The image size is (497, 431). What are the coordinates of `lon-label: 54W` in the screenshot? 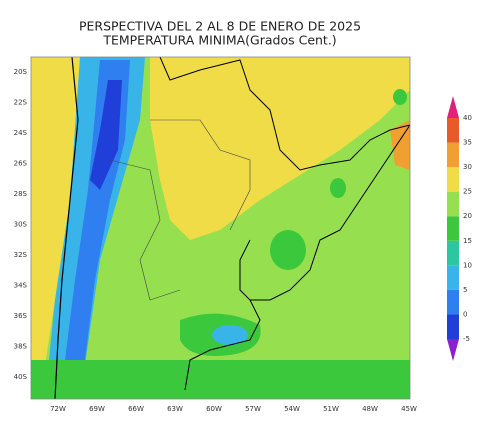 It's located at (292, 409).